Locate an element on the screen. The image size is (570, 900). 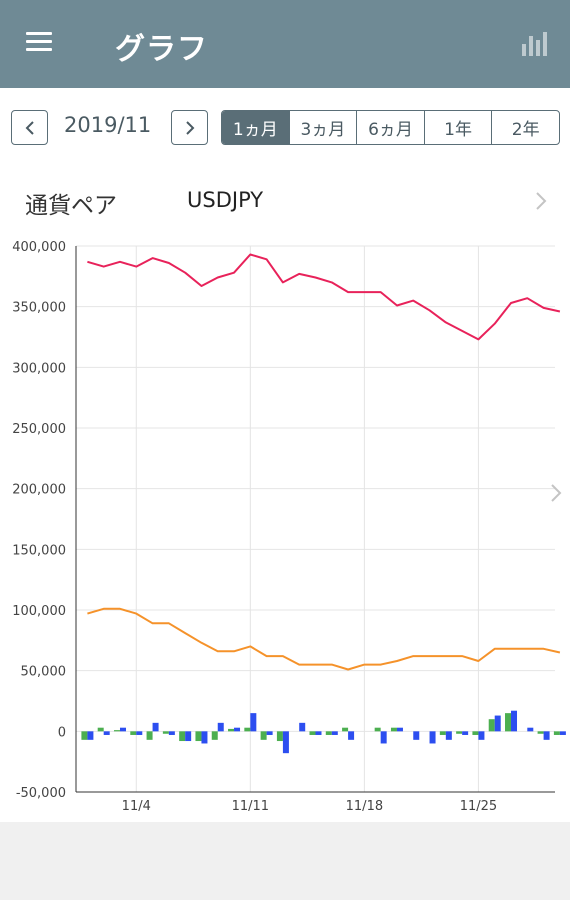
currency-pair-row: 通貨ペア USDJPY is located at coordinates (285, 202).